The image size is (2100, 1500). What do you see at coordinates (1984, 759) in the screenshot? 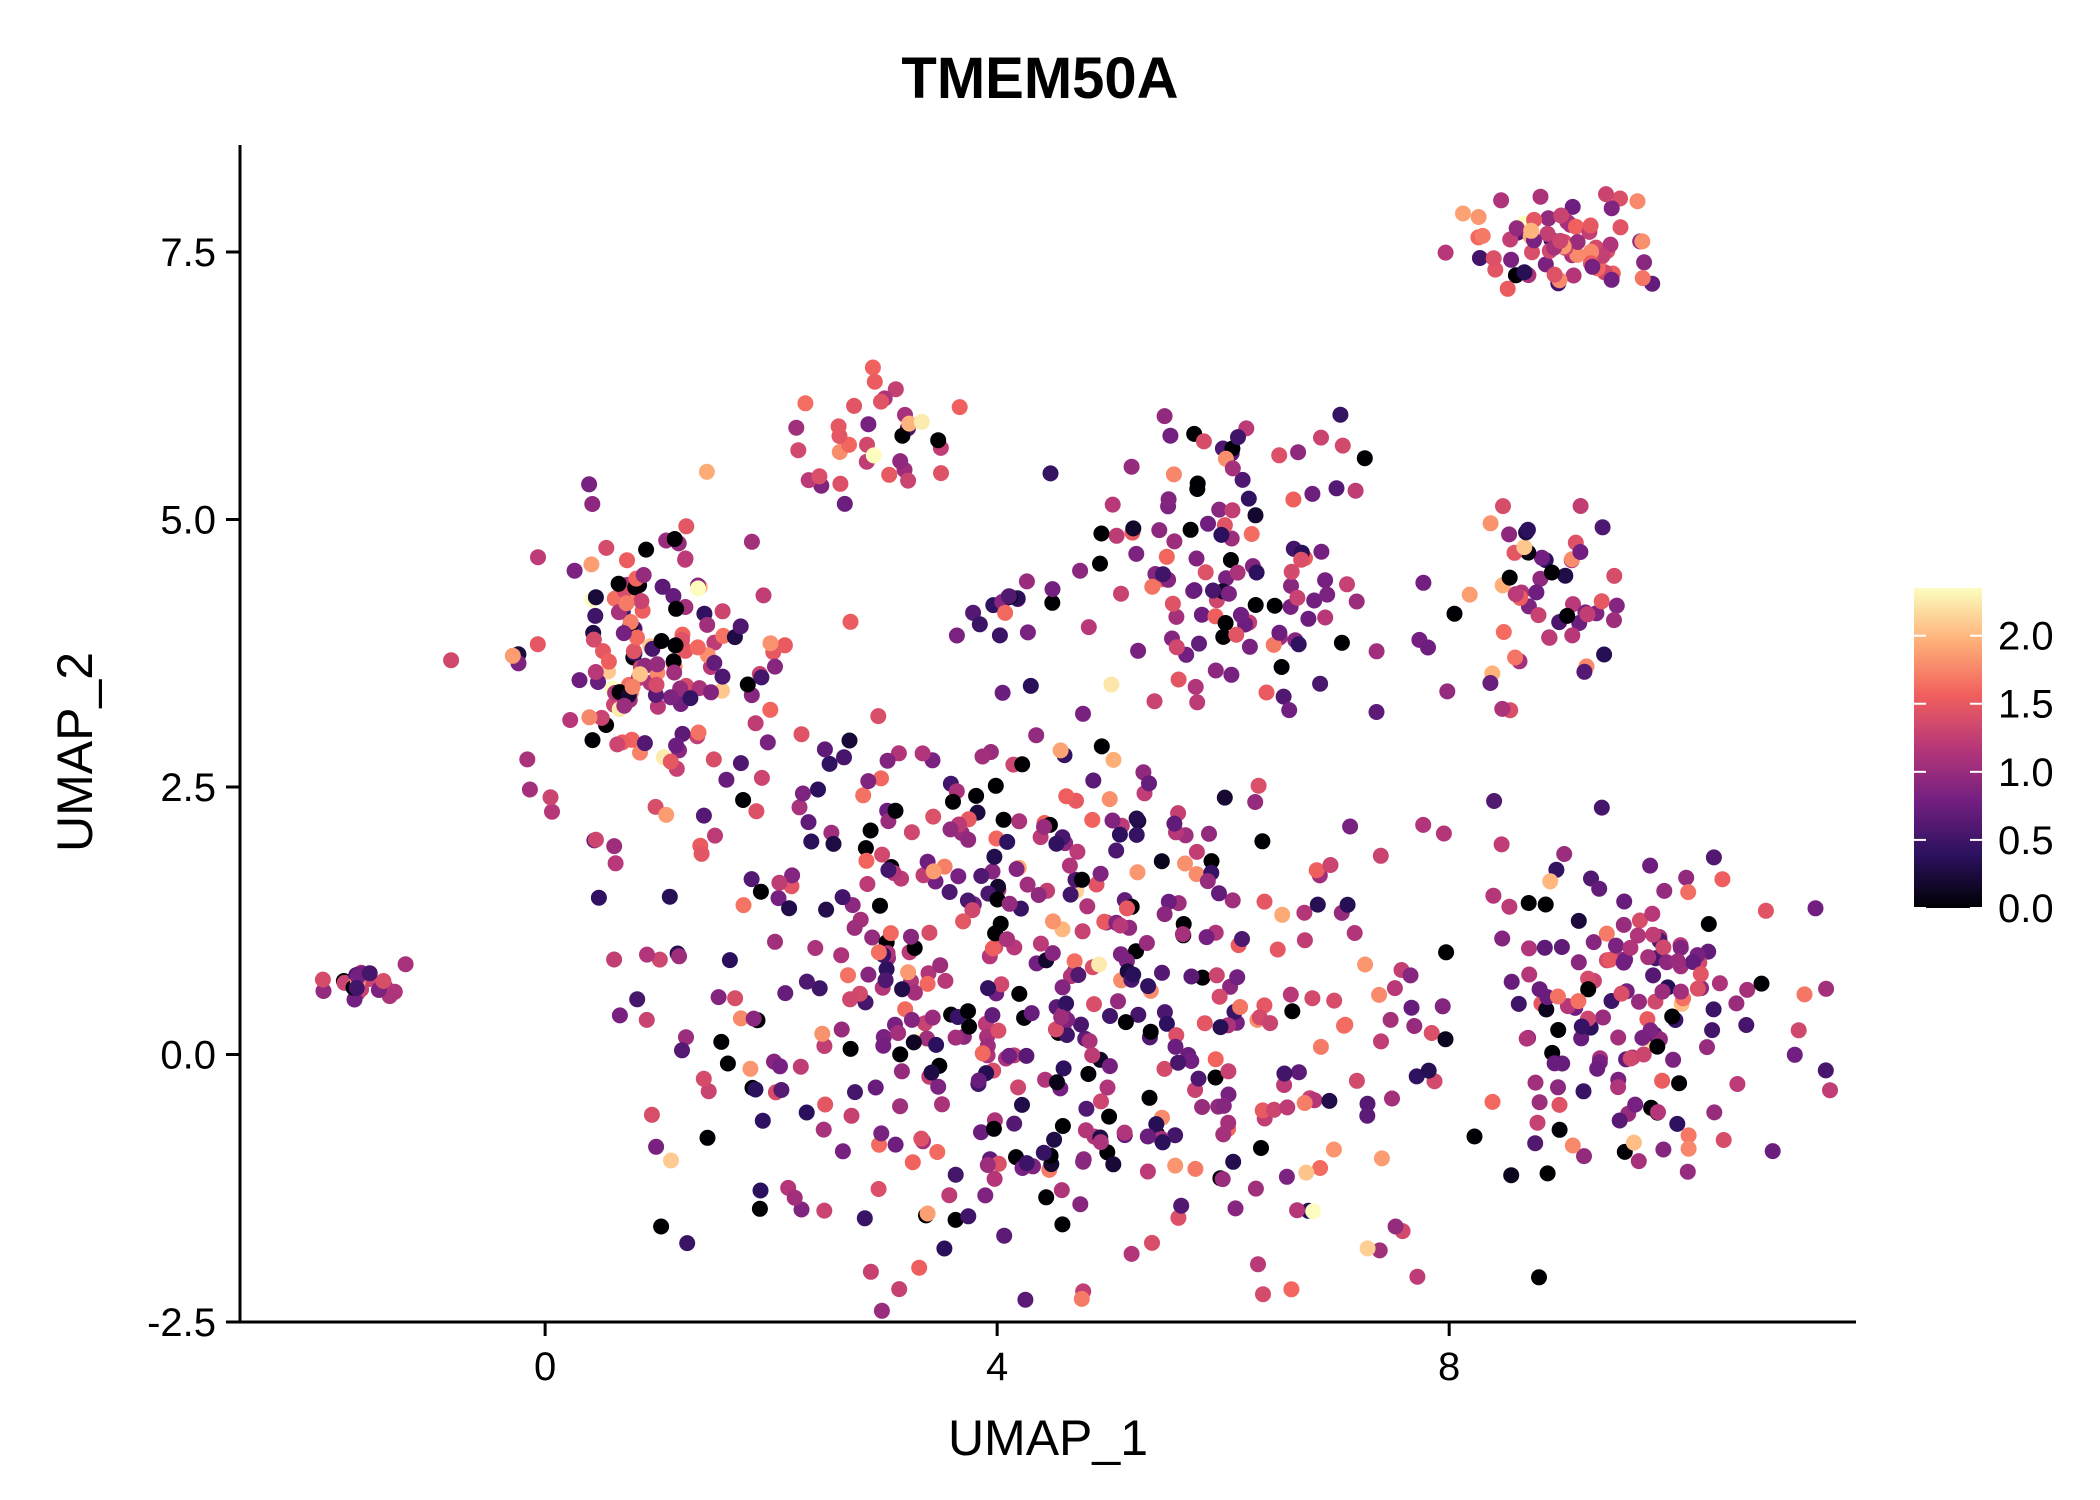
I see `color-legend: 0.0 0.5 1.0 1.5 2.0` at bounding box center [1984, 759].